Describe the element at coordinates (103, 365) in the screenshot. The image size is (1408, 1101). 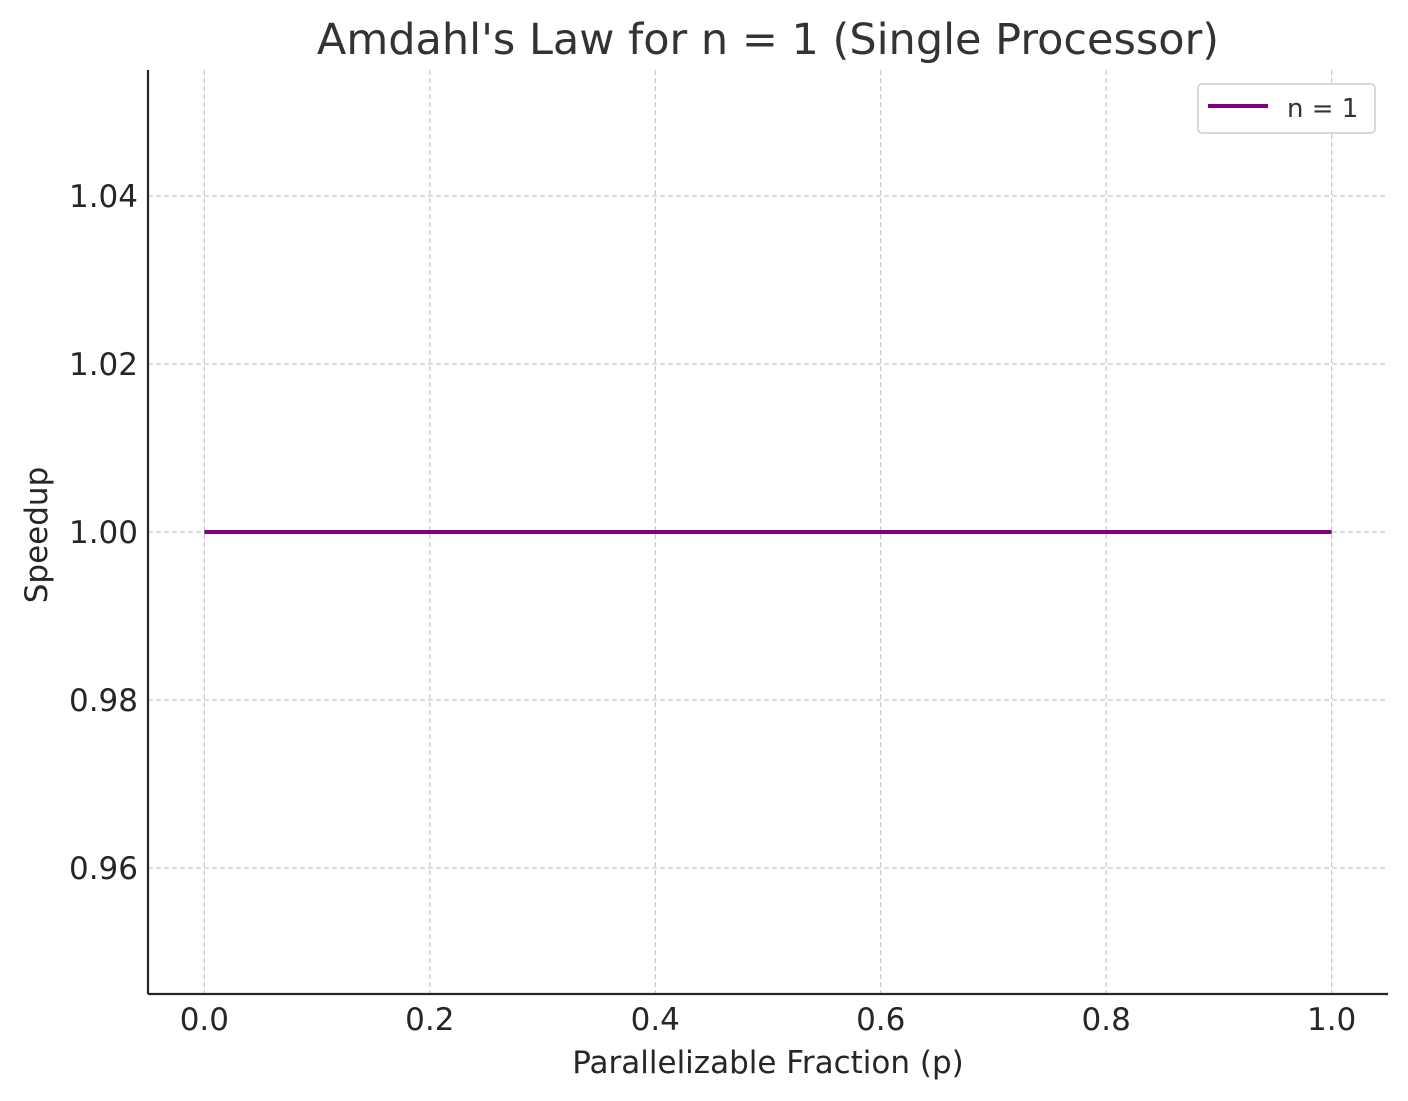
I see `y-tick-label: 1.02` at that location.